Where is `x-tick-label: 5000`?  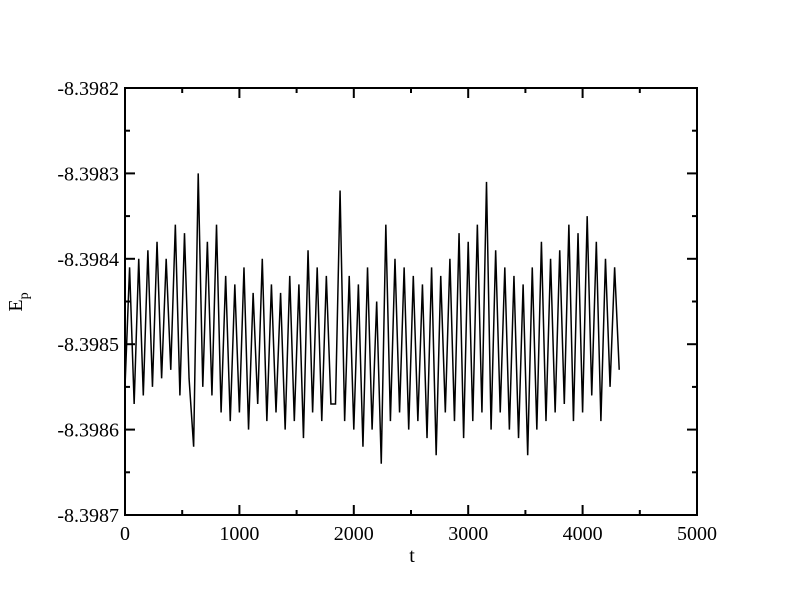 x-tick-label: 5000 is located at coordinates (697, 534).